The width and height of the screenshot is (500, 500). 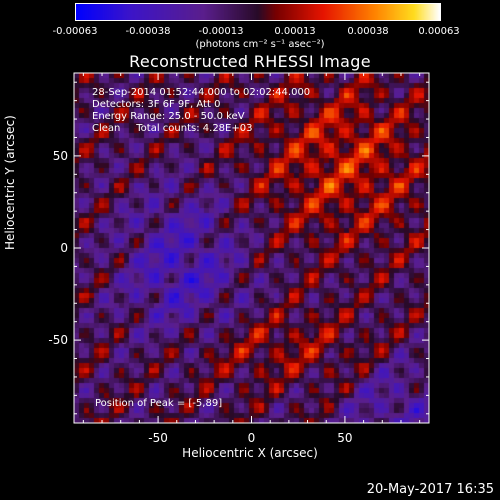 I want to click on colorbar-tick: 0.00038, so click(x=368, y=31).